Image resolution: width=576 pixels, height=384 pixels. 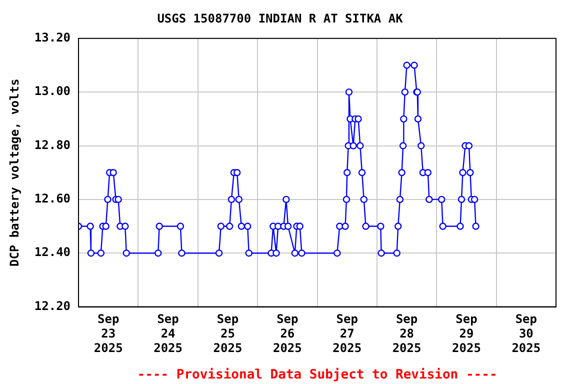 What do you see at coordinates (526, 333) in the screenshot?
I see `x-tick-label: Sep 30 2025` at bounding box center [526, 333].